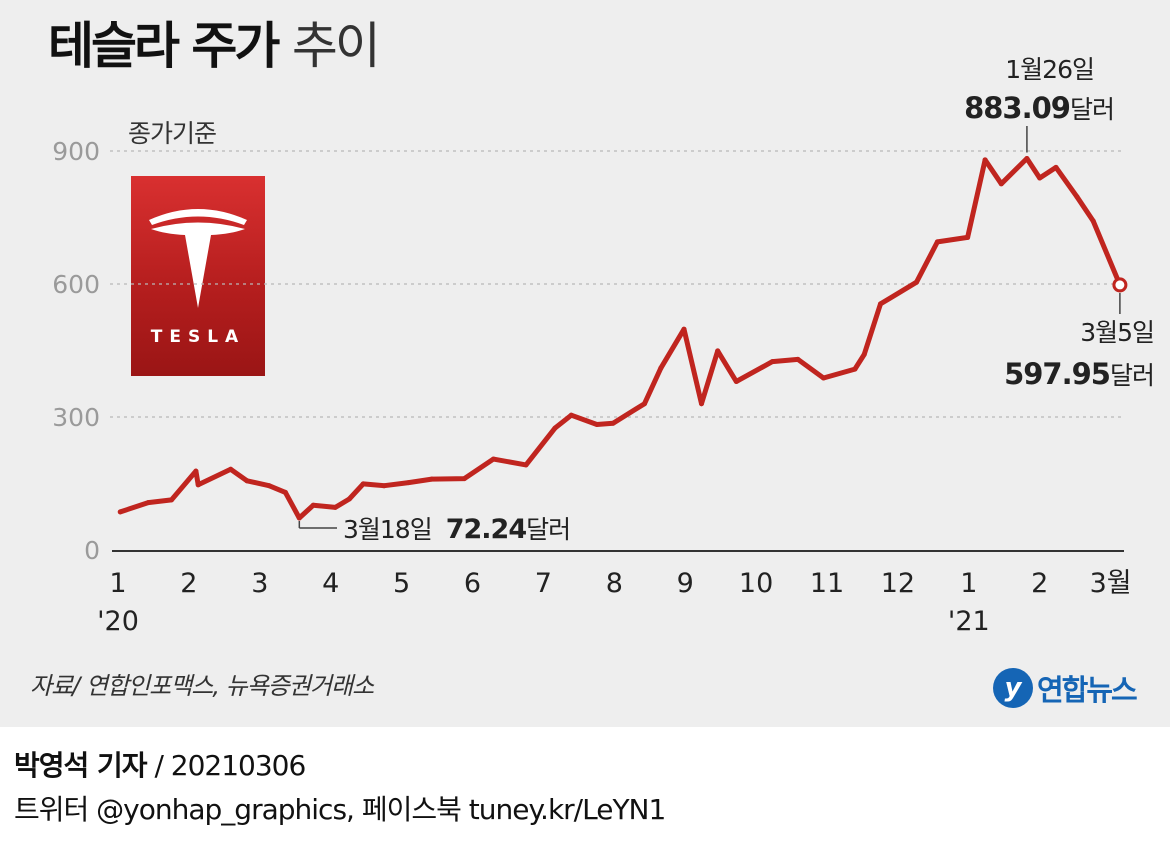  Describe the element at coordinates (387, 529) in the screenshot. I see `low-date-label: 3월18일` at that location.